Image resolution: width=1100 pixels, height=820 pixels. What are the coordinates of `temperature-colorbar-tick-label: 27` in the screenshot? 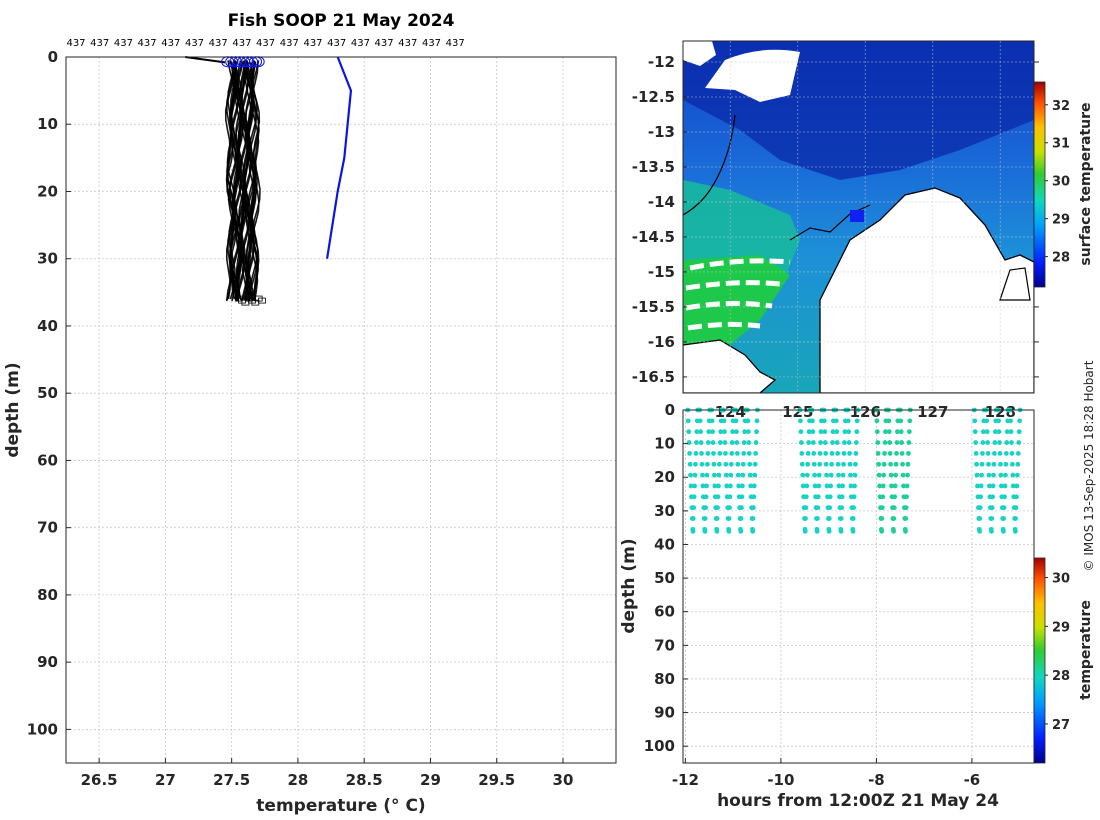 It's located at (1061, 725).